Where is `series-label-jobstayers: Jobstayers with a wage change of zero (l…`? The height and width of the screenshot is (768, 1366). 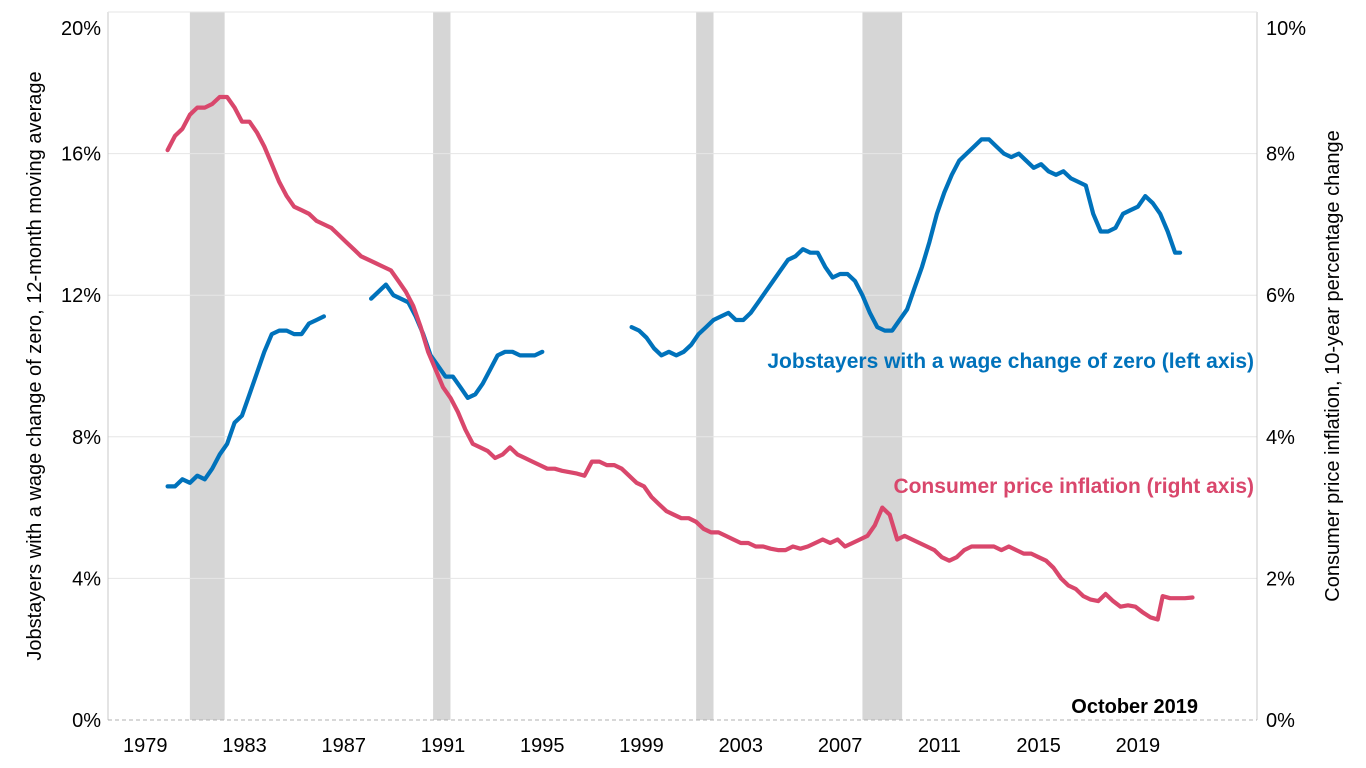 series-label-jobstayers: Jobstayers with a wage change of zero (l… is located at coordinates (1010, 361).